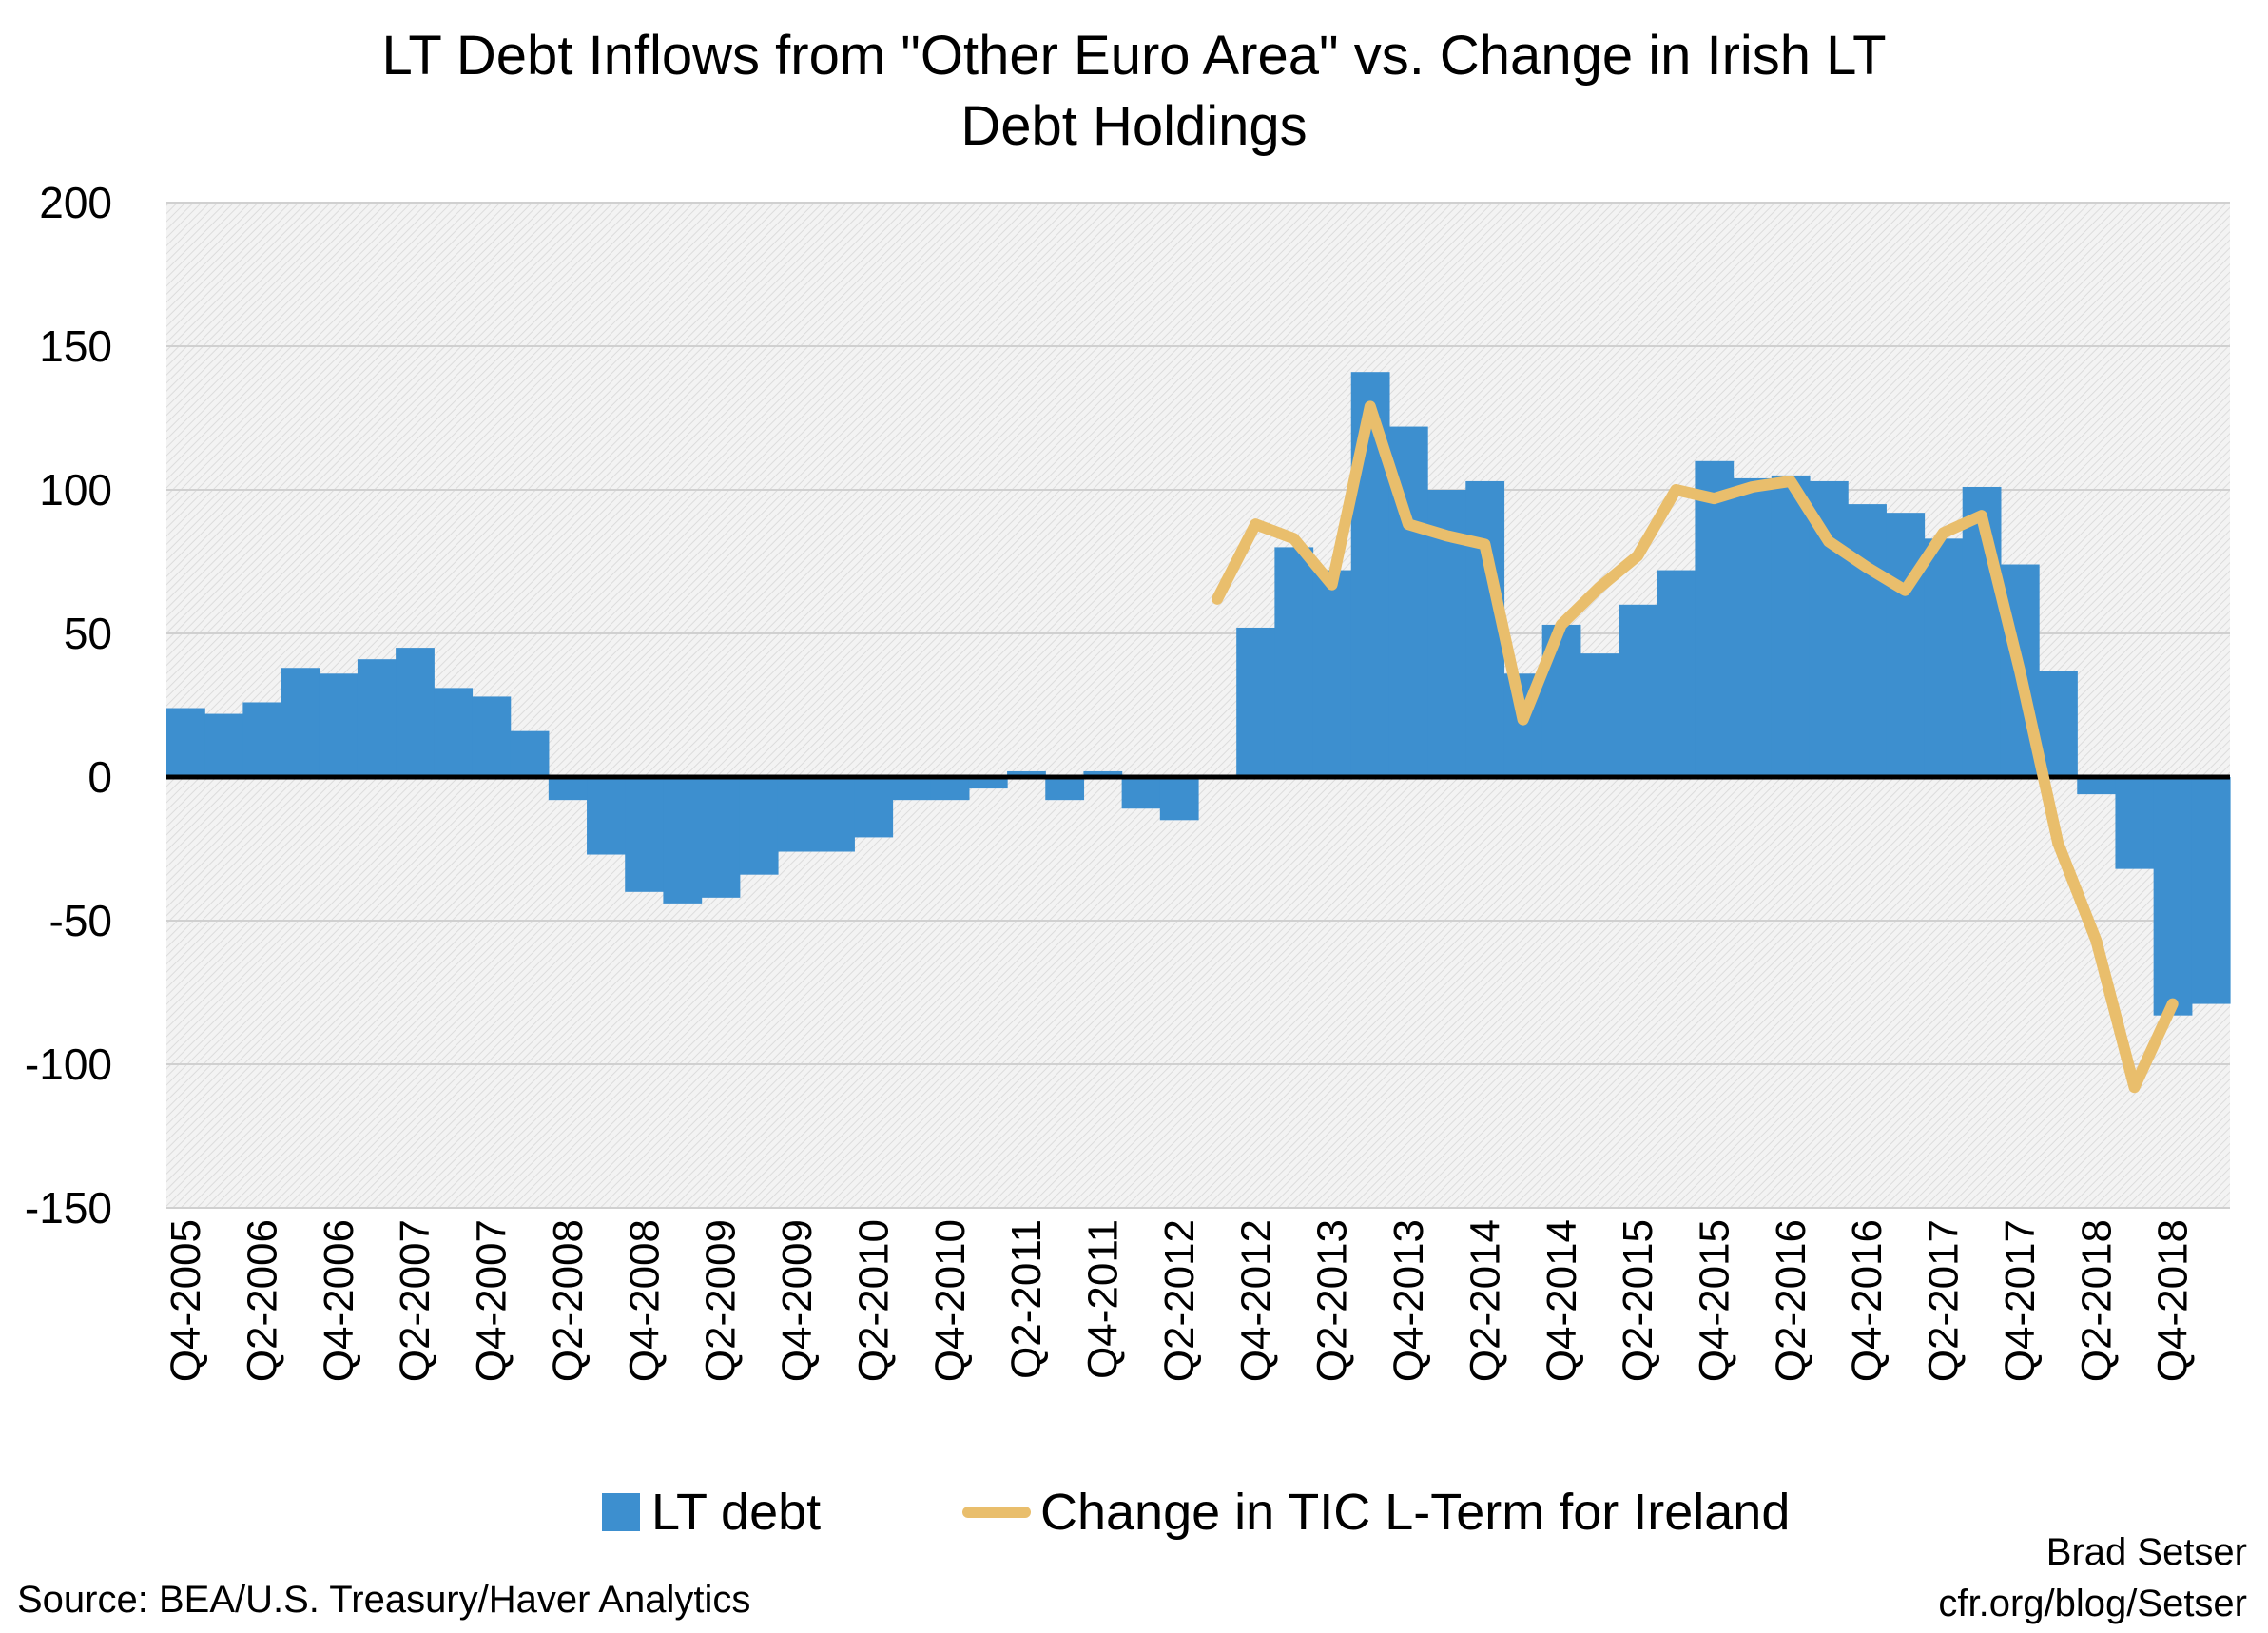  I want to click on x-tick-label: Q2-2008, so click(568, 1300).